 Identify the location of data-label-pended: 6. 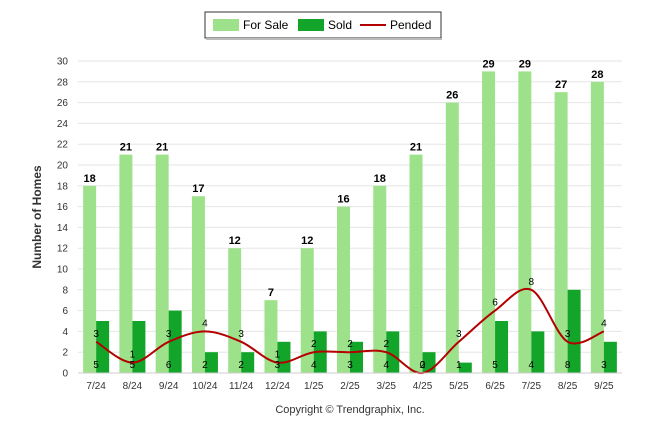
(495, 303).